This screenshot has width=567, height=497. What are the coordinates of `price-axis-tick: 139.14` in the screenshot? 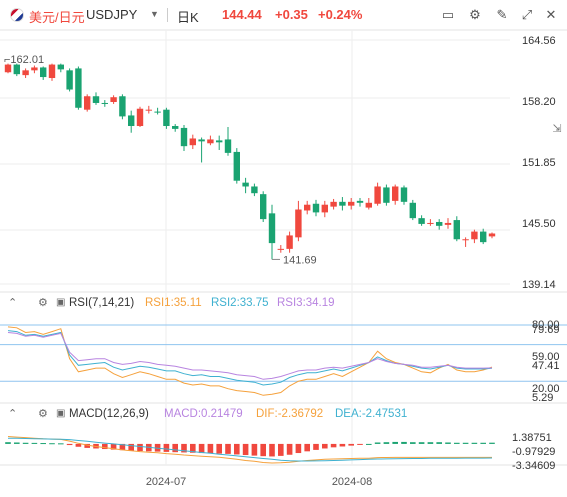 It's located at (539, 285).